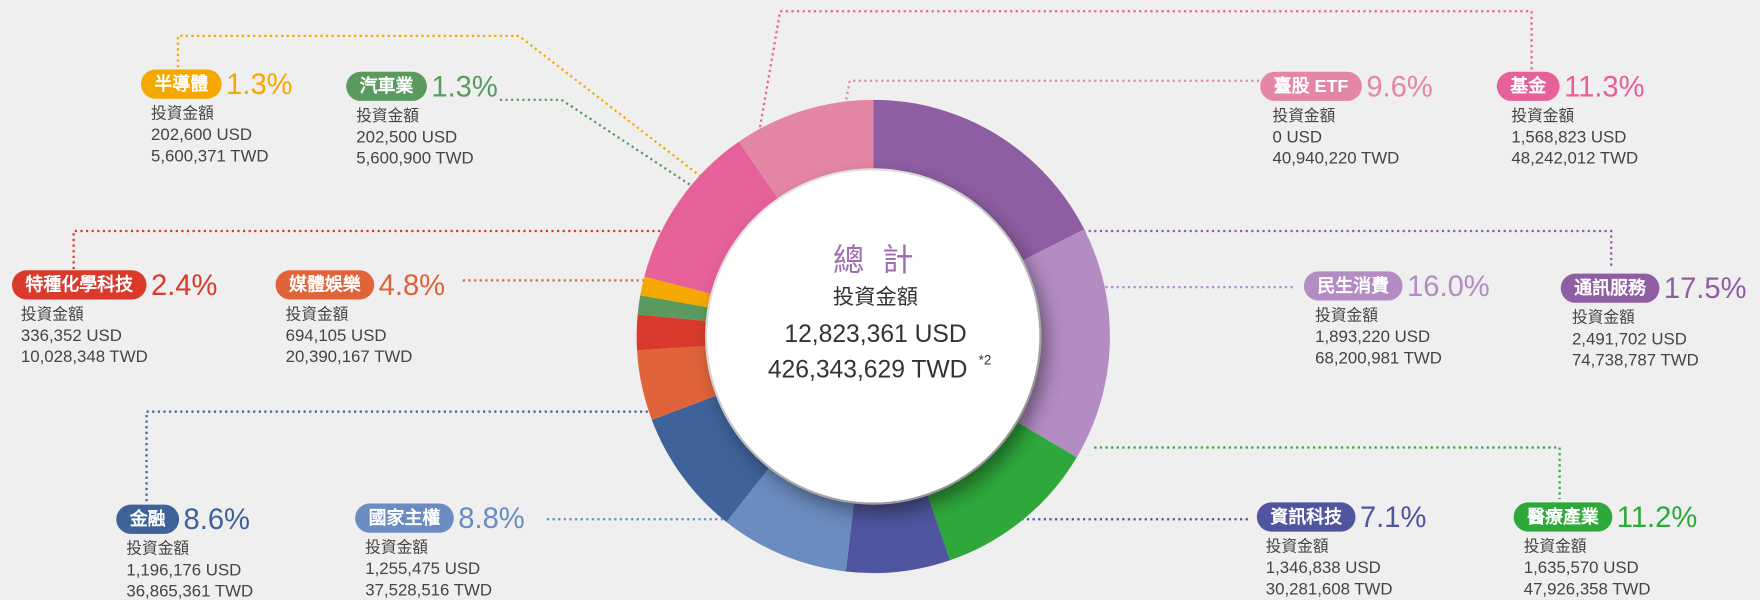  I want to click on category-label: 媒體娛樂, so click(325, 284).